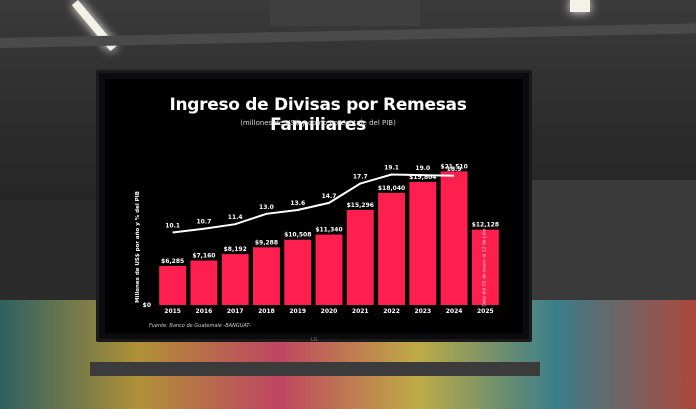  What do you see at coordinates (297, 311) in the screenshot?
I see `x-tick-label: 2019` at bounding box center [297, 311].